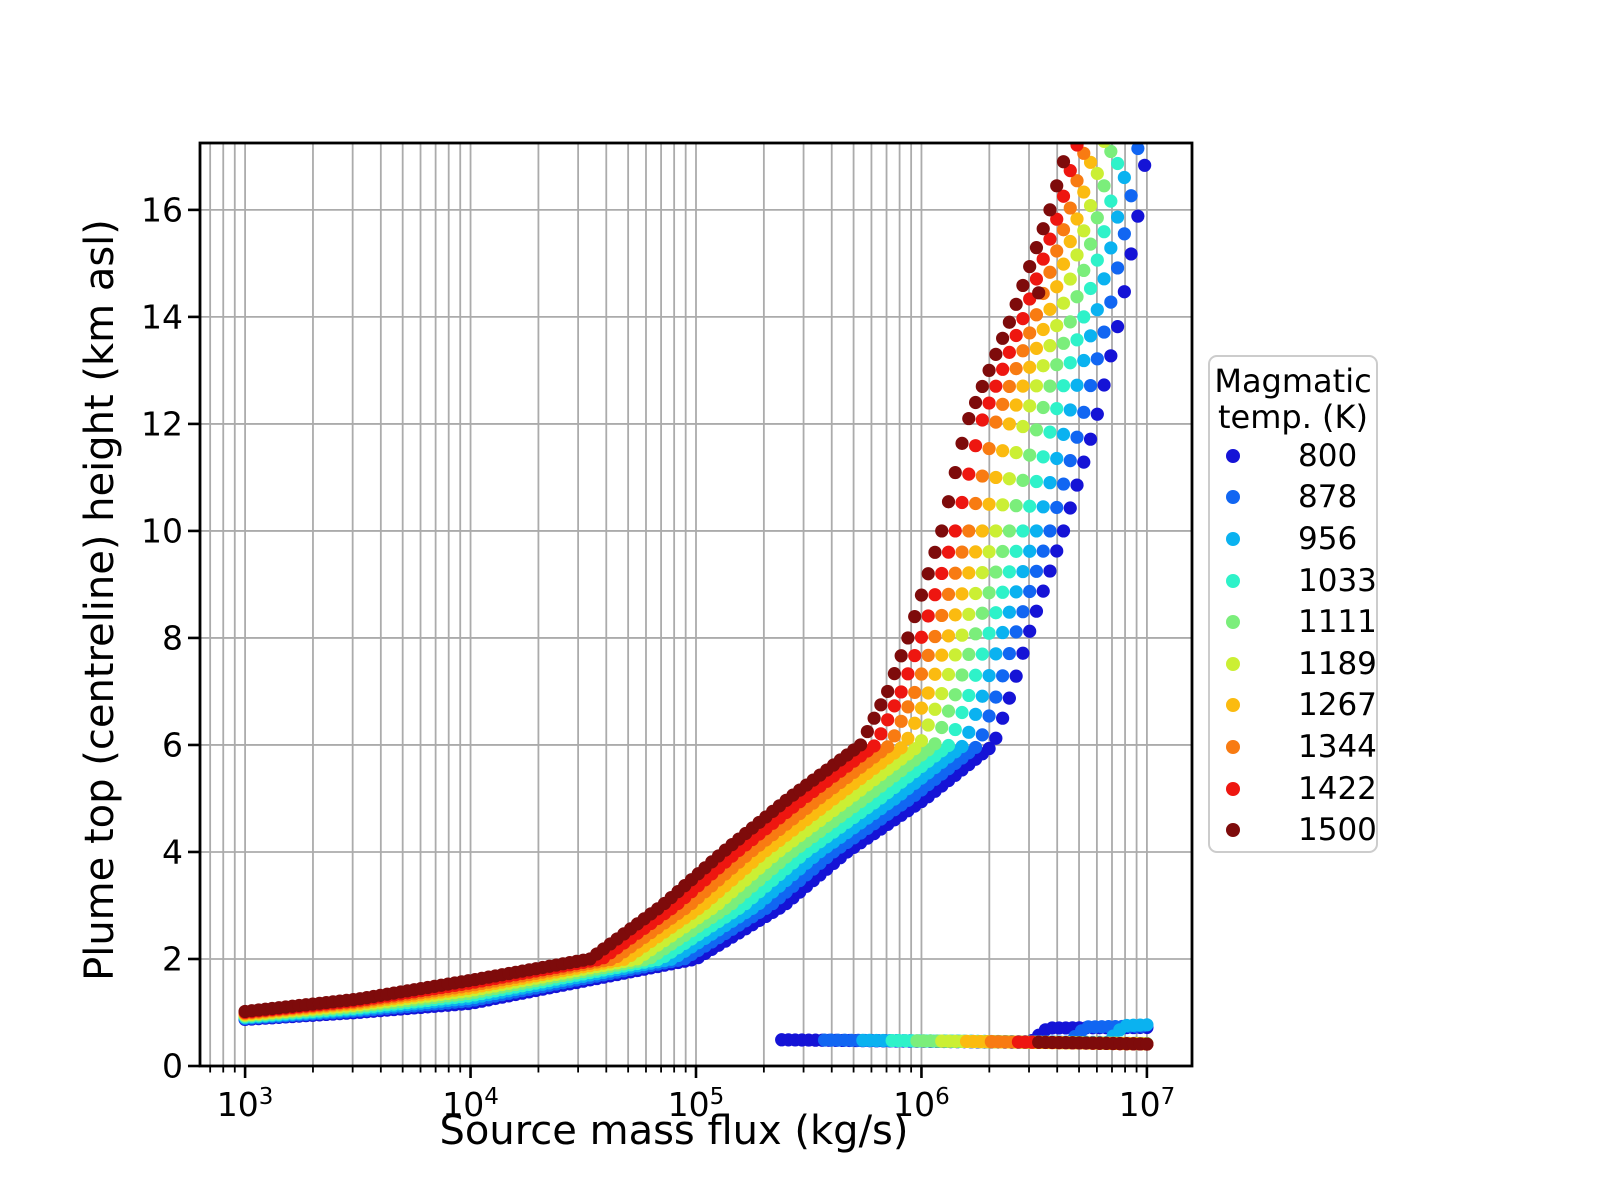 The width and height of the screenshot is (1600, 1200). What do you see at coordinates (1293, 830) in the screenshot?
I see `legend-entry-1500: 1500` at bounding box center [1293, 830].